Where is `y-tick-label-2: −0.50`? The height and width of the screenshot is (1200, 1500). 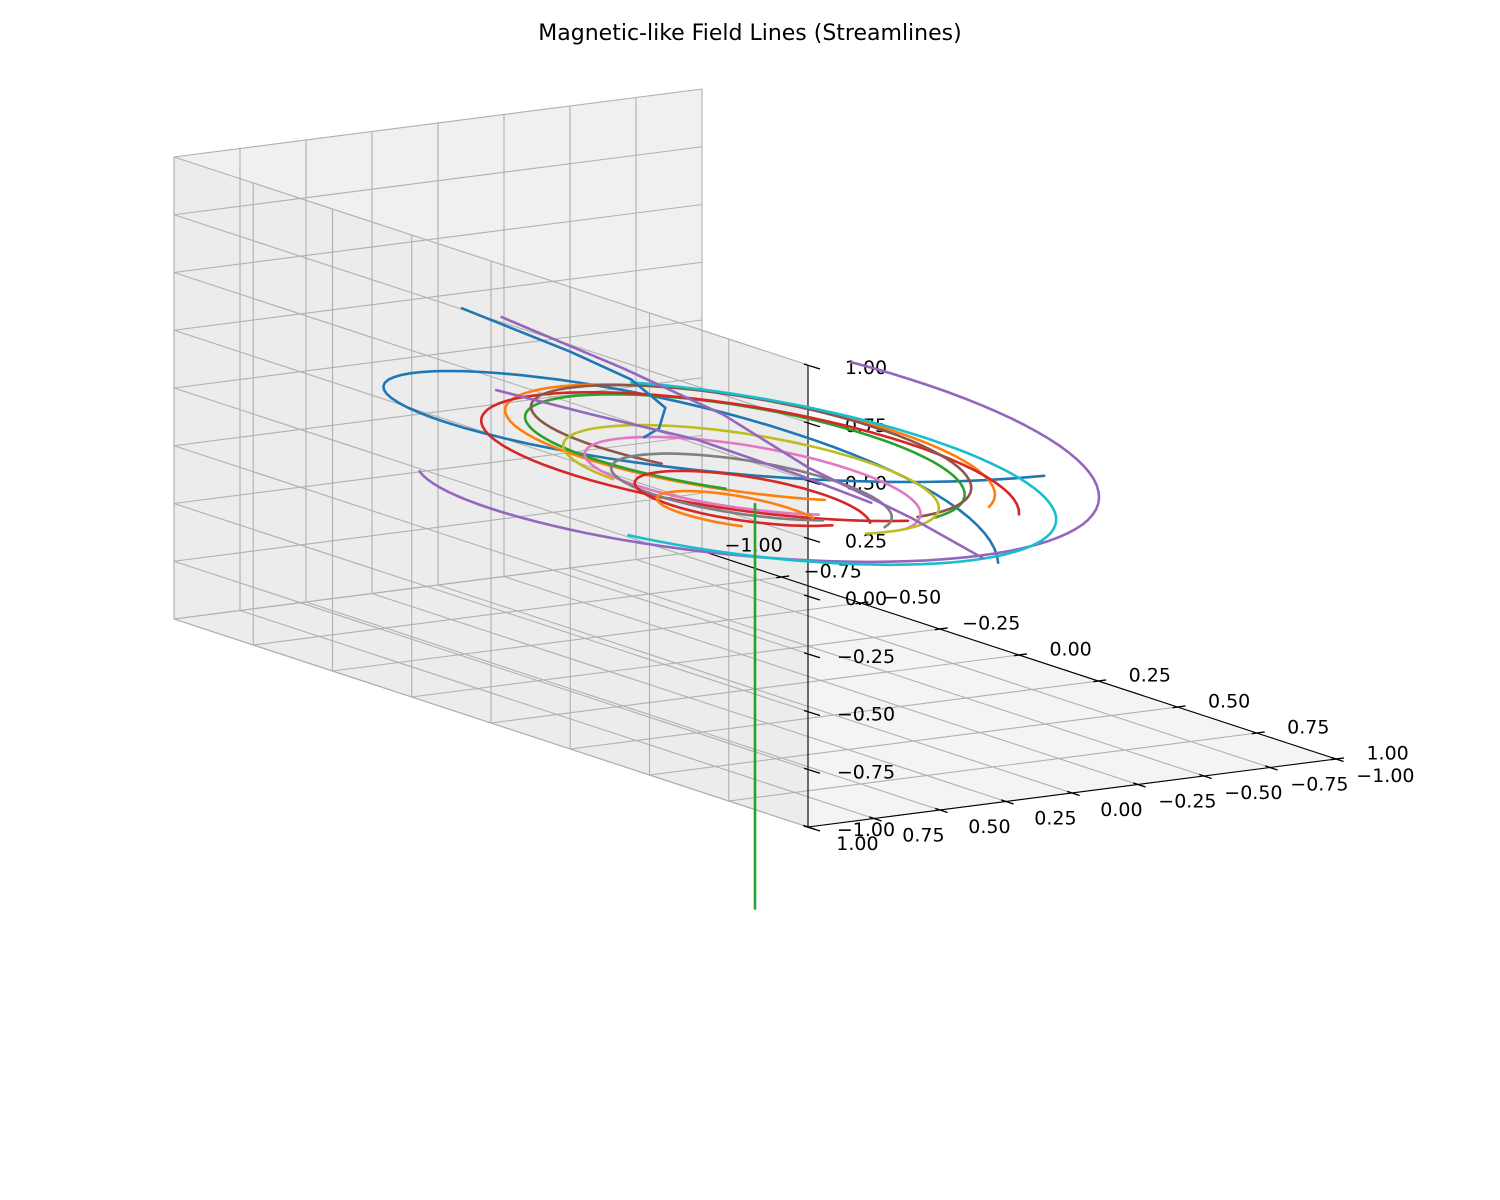 y-tick-label-2: −0.50 is located at coordinates (1253, 793).